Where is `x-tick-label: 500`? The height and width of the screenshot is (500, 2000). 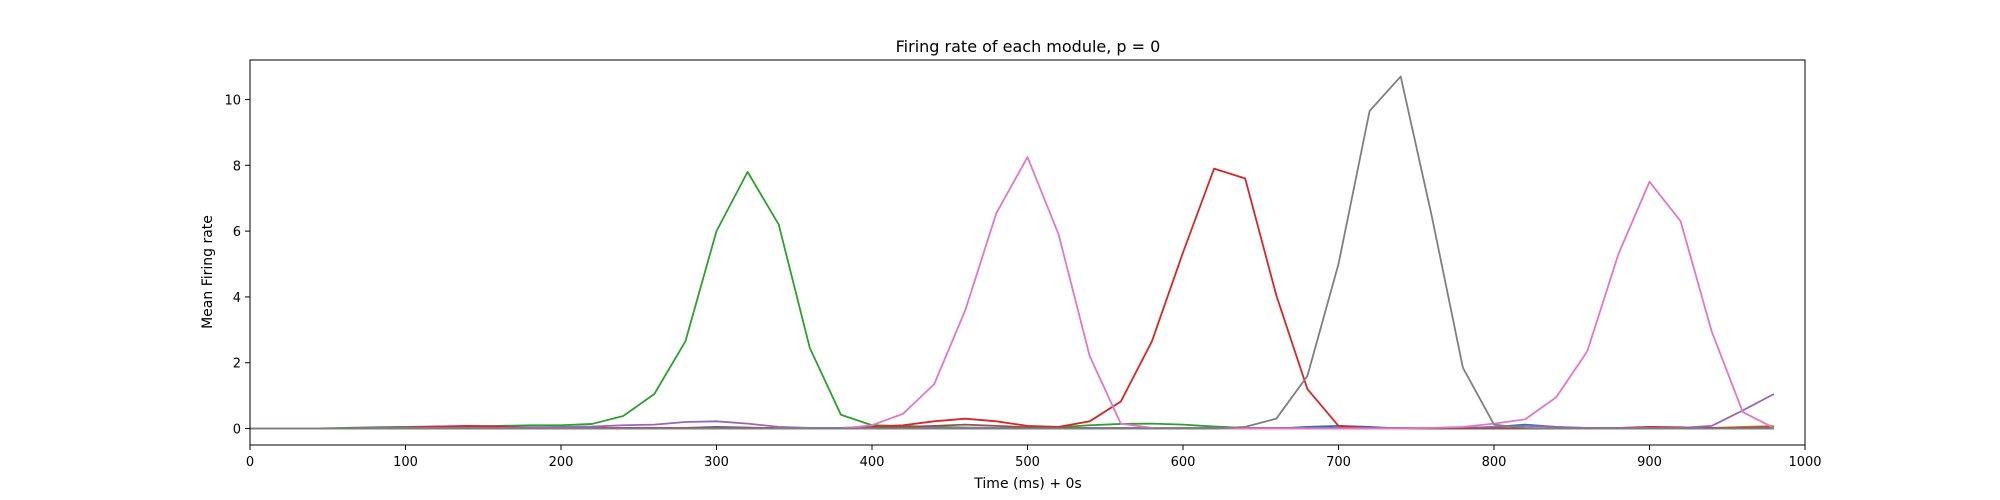
x-tick-label: 500 is located at coordinates (1027, 462).